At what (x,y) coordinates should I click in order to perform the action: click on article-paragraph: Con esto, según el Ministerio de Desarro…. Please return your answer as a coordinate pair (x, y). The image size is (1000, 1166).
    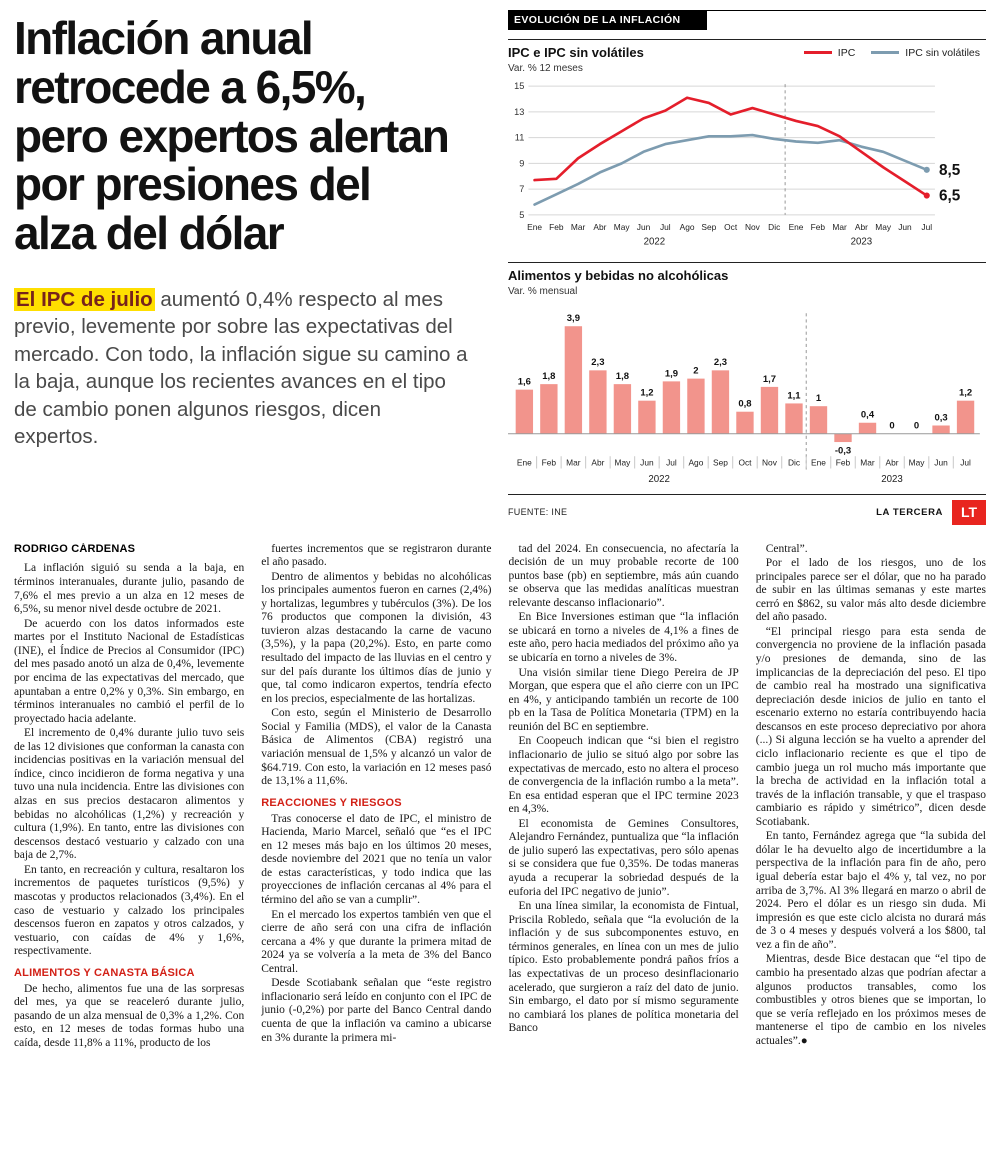
    Looking at the image, I should click on (376, 747).